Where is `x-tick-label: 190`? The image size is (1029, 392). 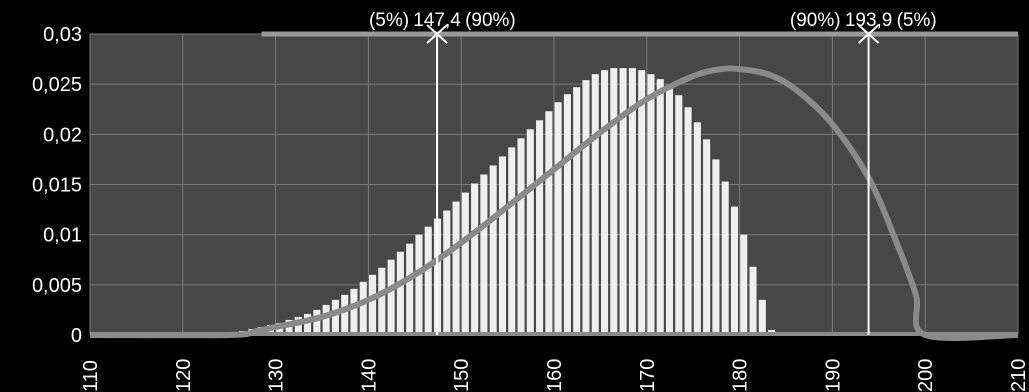 x-tick-label: 190 is located at coordinates (833, 375).